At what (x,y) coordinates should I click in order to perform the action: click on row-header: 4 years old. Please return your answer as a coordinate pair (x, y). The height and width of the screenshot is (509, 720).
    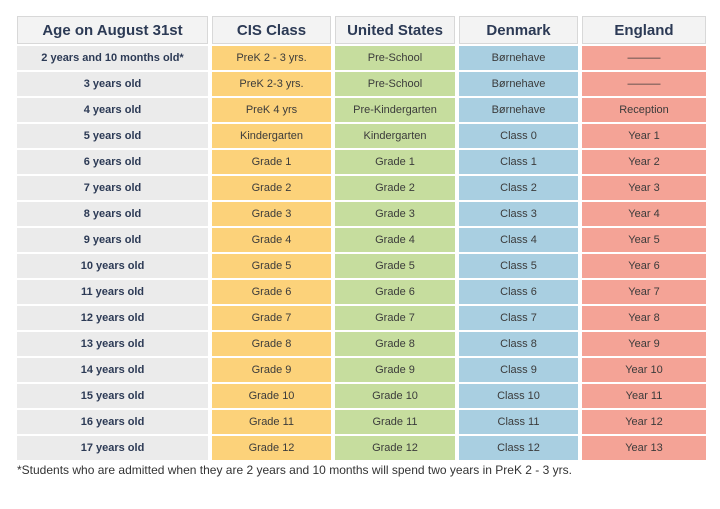
    Looking at the image, I should click on (112, 110).